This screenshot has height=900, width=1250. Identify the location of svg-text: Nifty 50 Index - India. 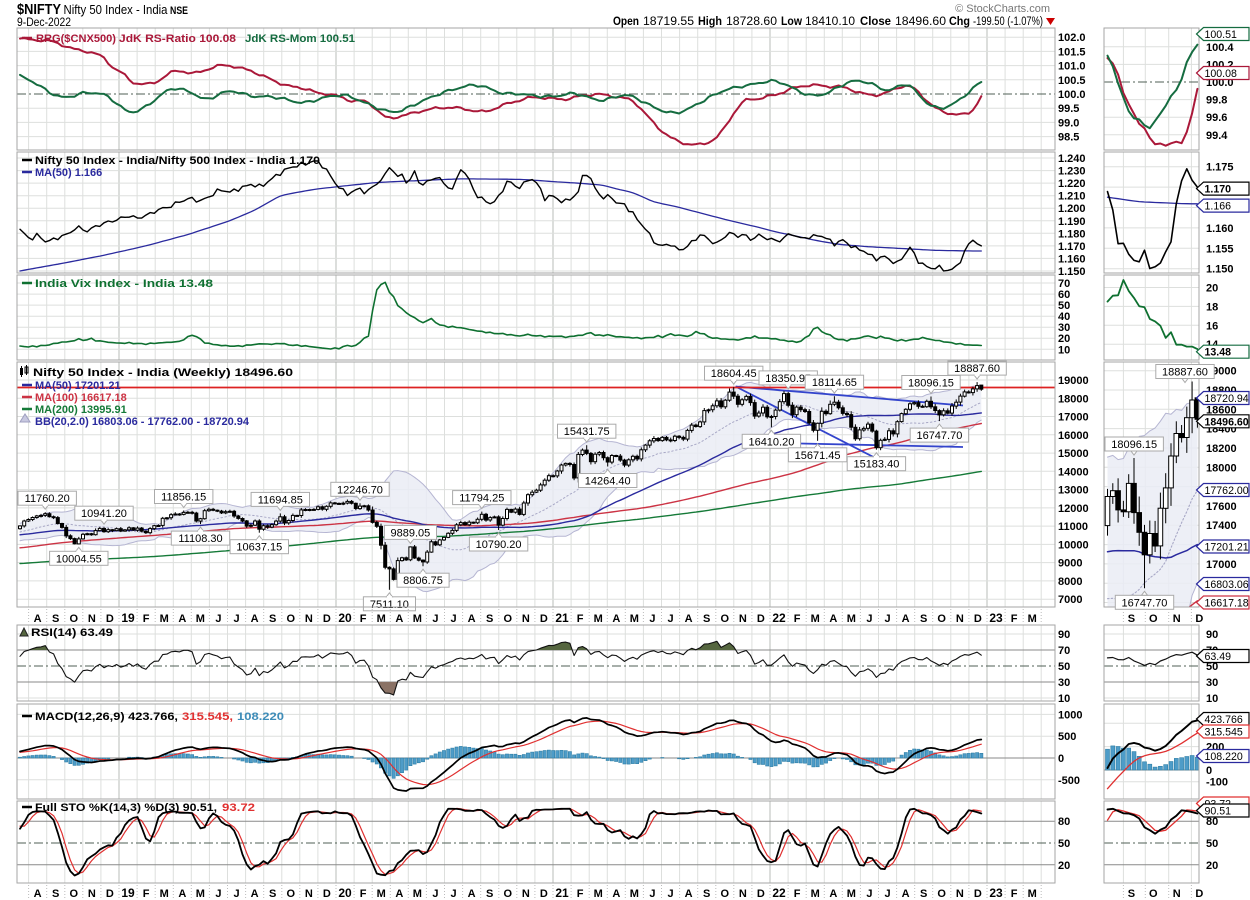
(116, 10).